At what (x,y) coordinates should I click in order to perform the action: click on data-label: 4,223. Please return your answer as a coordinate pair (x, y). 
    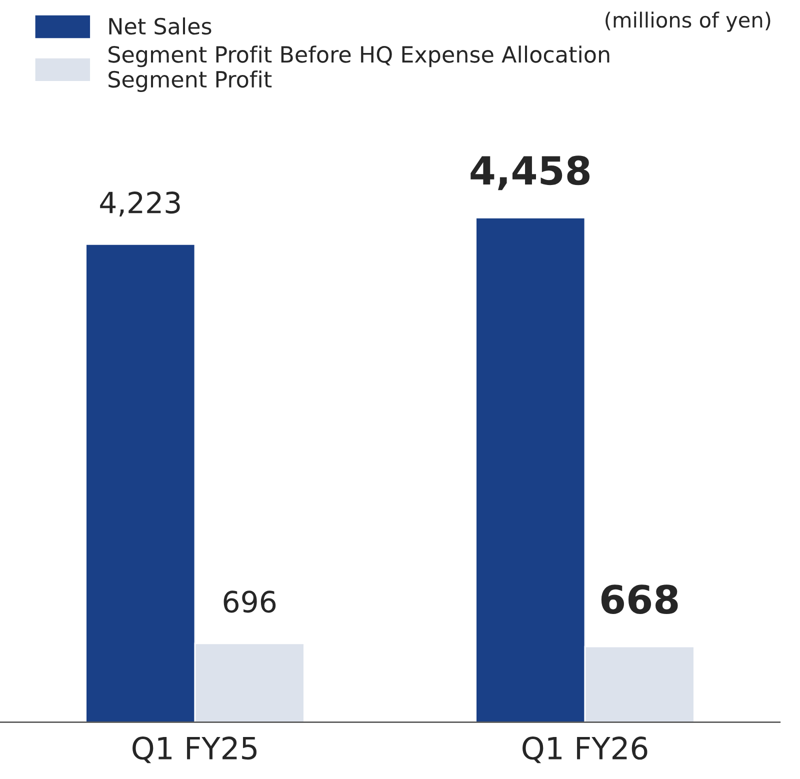
    Looking at the image, I should click on (140, 204).